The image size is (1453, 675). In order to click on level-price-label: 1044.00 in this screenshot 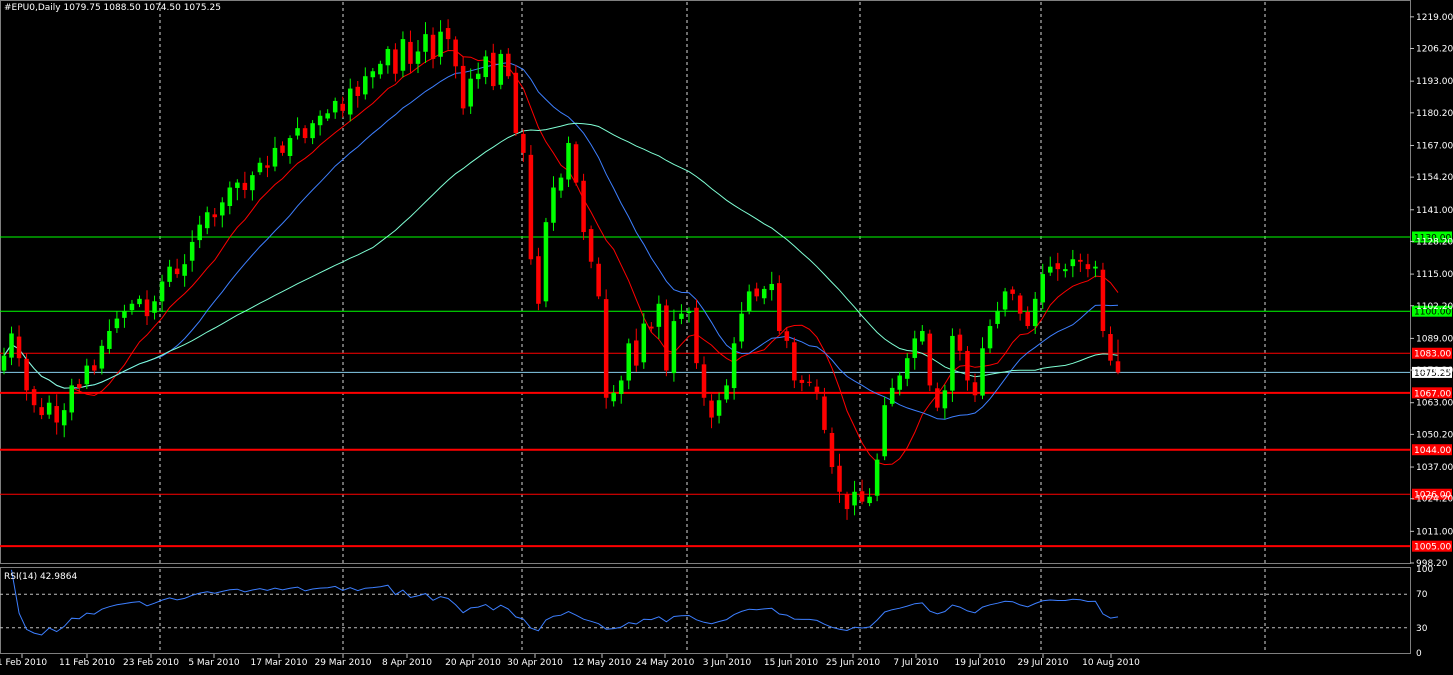, I will do `click(1432, 451)`.